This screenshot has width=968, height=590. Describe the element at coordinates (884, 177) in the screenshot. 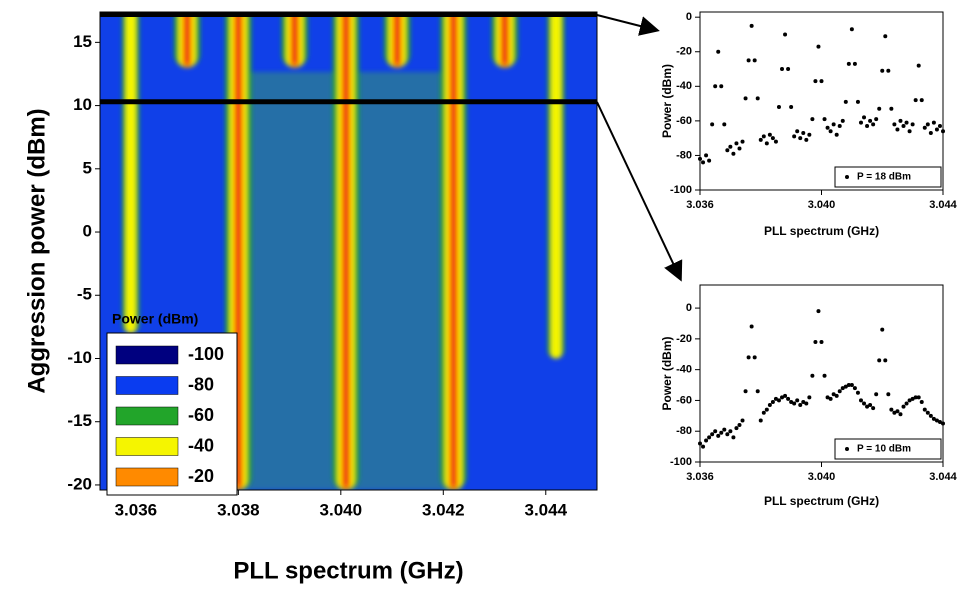

I see `legend-label: P = 18 dBm` at that location.